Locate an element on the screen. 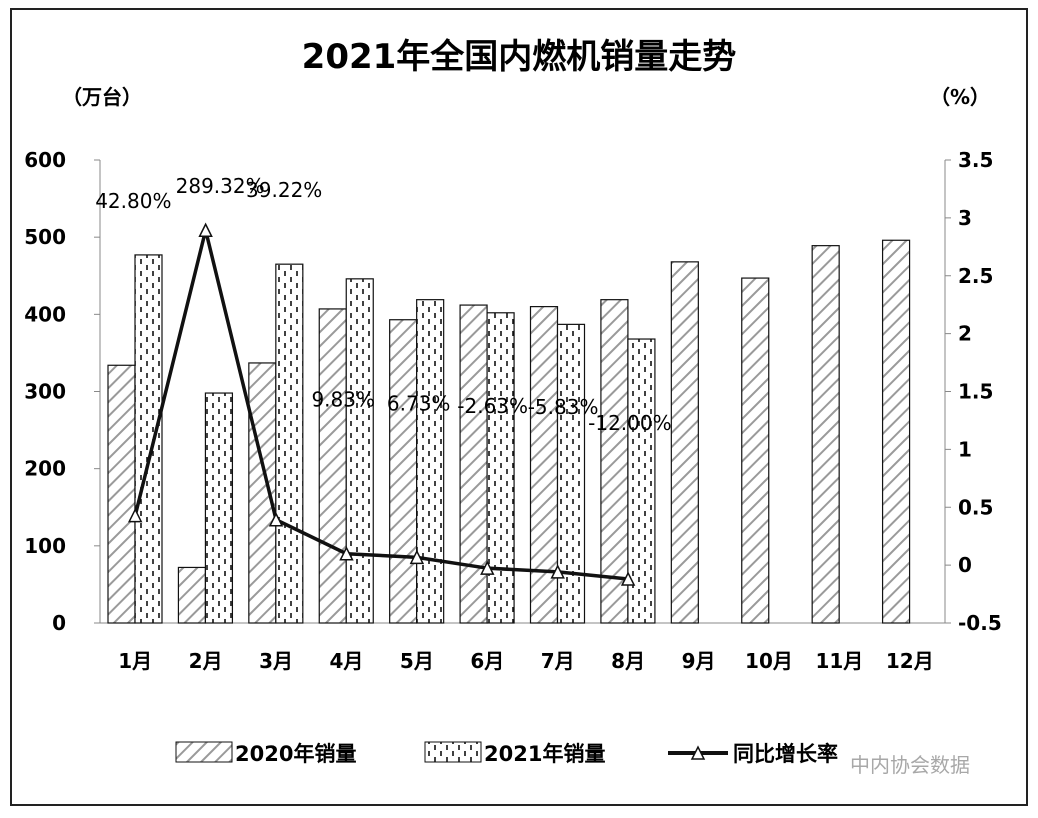 Image resolution: width=1038 pixels, height=818 pixels. y2-tick-label: 1.5 is located at coordinates (975, 392).